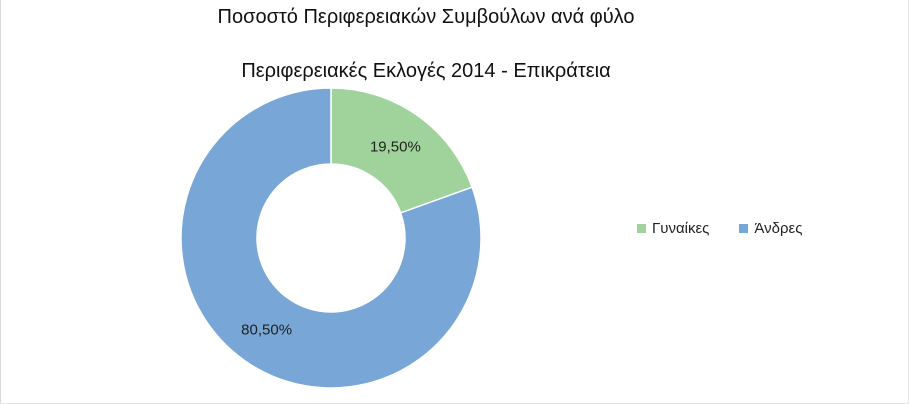  What do you see at coordinates (641, 228) in the screenshot?
I see `legend-swatch-women` at bounding box center [641, 228].